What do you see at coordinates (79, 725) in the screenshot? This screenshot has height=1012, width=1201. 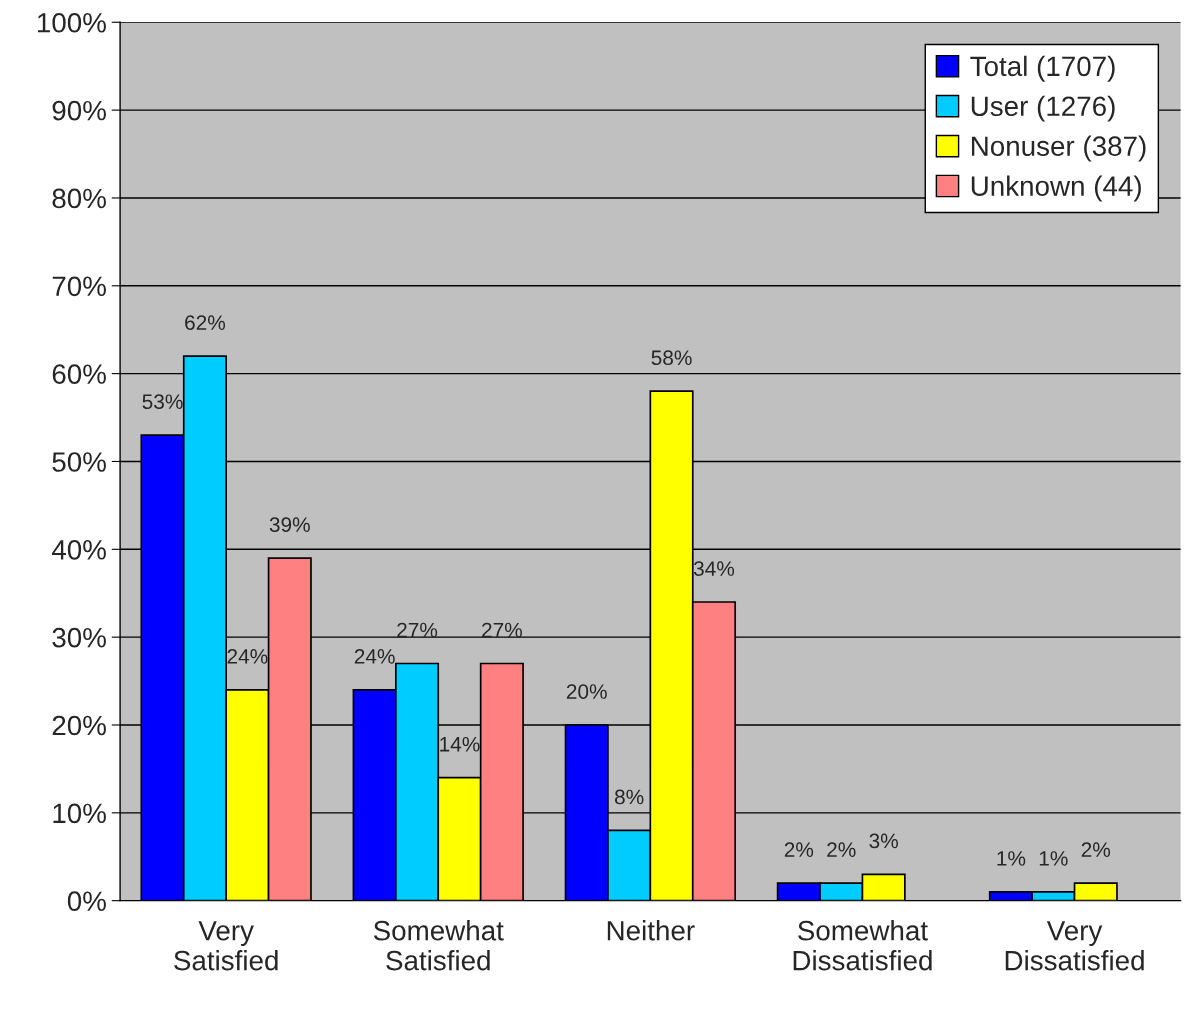 I see `y-tick-label: 20%` at bounding box center [79, 725].